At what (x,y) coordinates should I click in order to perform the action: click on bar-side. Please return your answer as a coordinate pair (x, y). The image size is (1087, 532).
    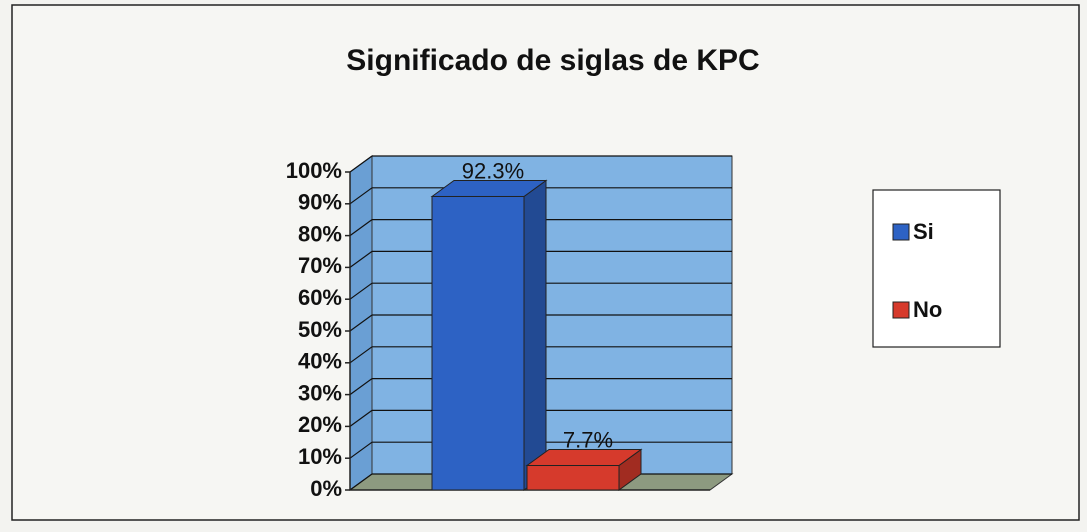
    Looking at the image, I should click on (535, 335).